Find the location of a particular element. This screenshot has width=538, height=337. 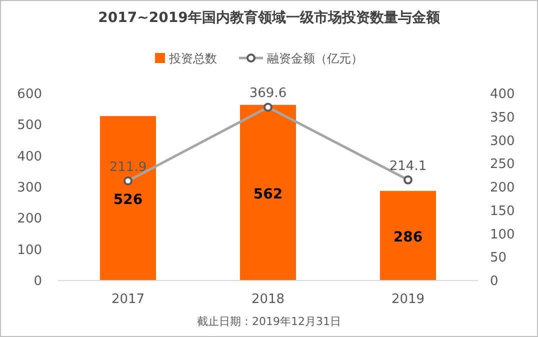

data-label: 562 is located at coordinates (268, 194).